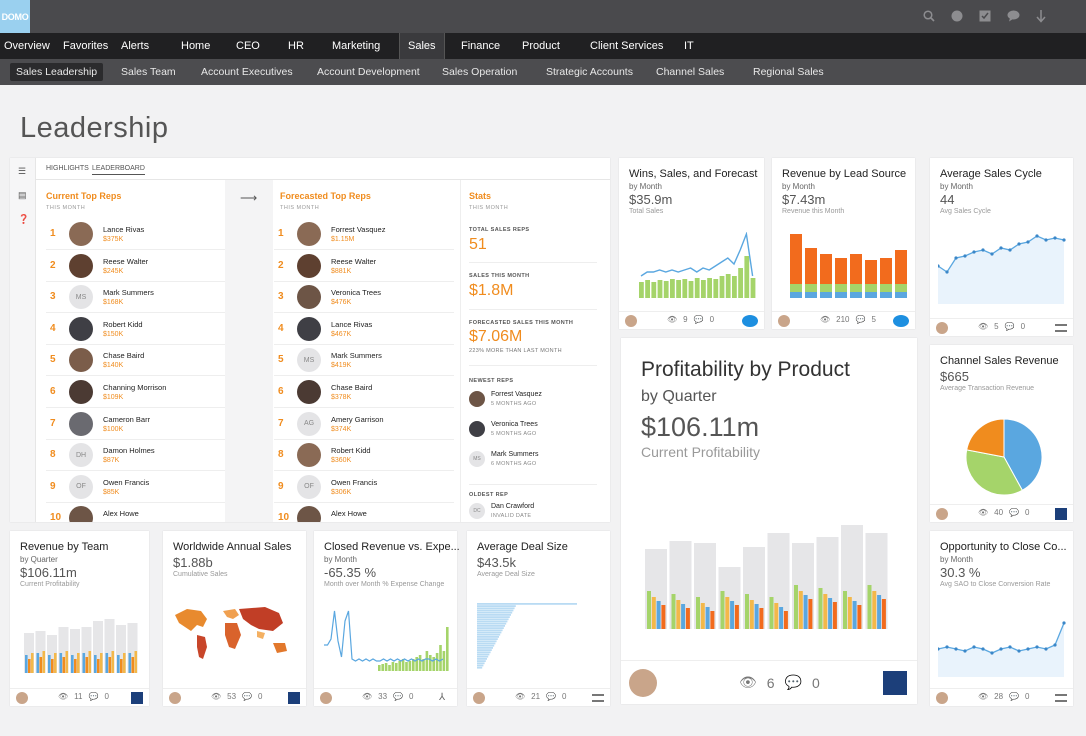  Describe the element at coordinates (135, 361) in the screenshot. I see `rep-row: 5 Chase Baird $140K` at that location.